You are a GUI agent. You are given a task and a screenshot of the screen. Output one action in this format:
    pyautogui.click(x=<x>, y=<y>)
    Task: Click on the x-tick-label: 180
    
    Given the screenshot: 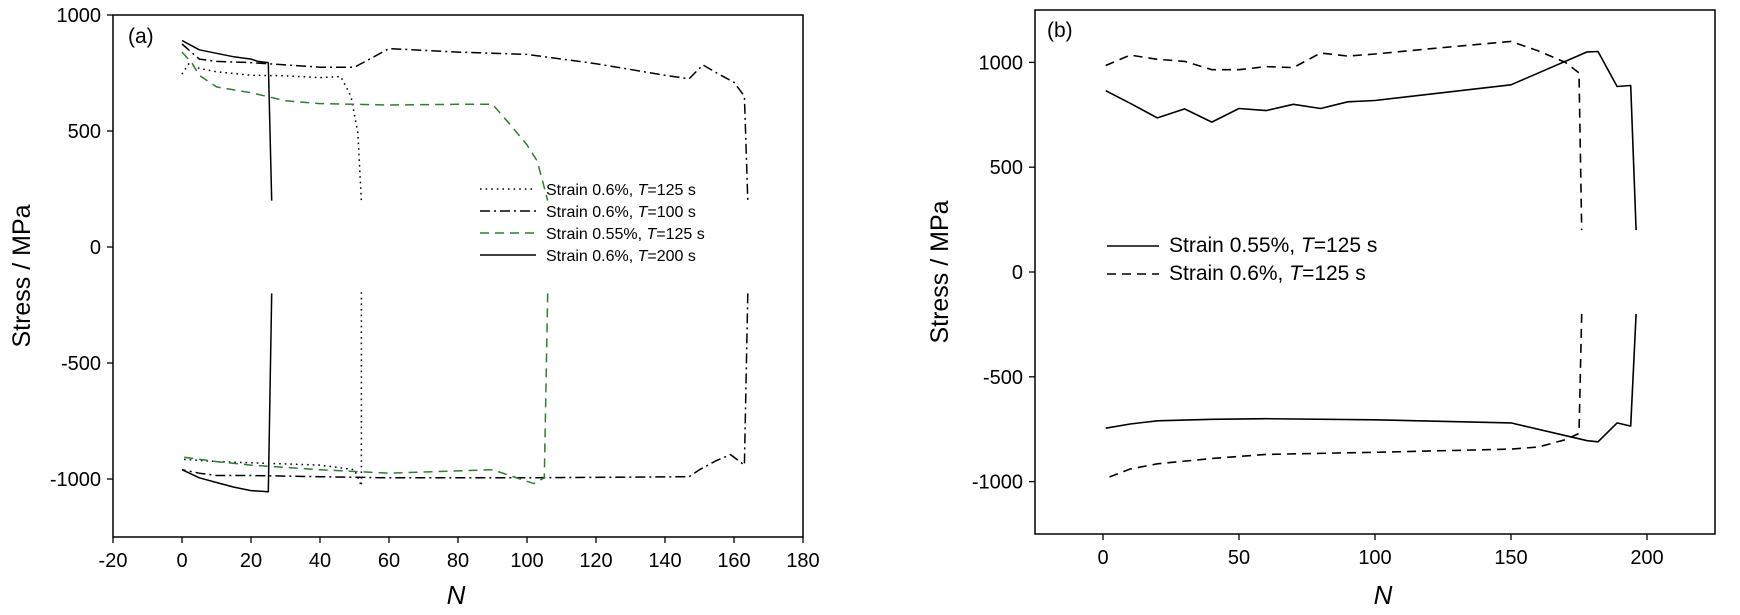 What is the action you would take?
    pyautogui.click(x=802, y=561)
    